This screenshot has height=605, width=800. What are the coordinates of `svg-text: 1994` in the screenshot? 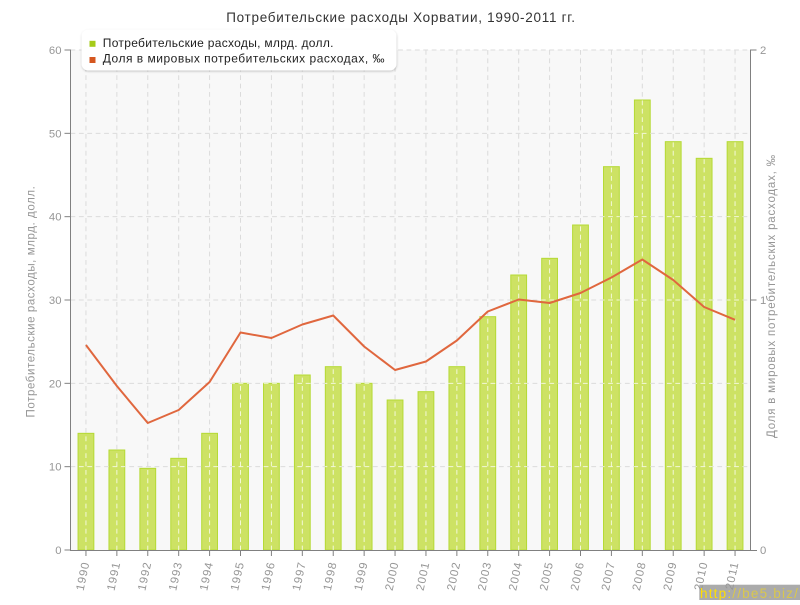 It's located at (207, 576).